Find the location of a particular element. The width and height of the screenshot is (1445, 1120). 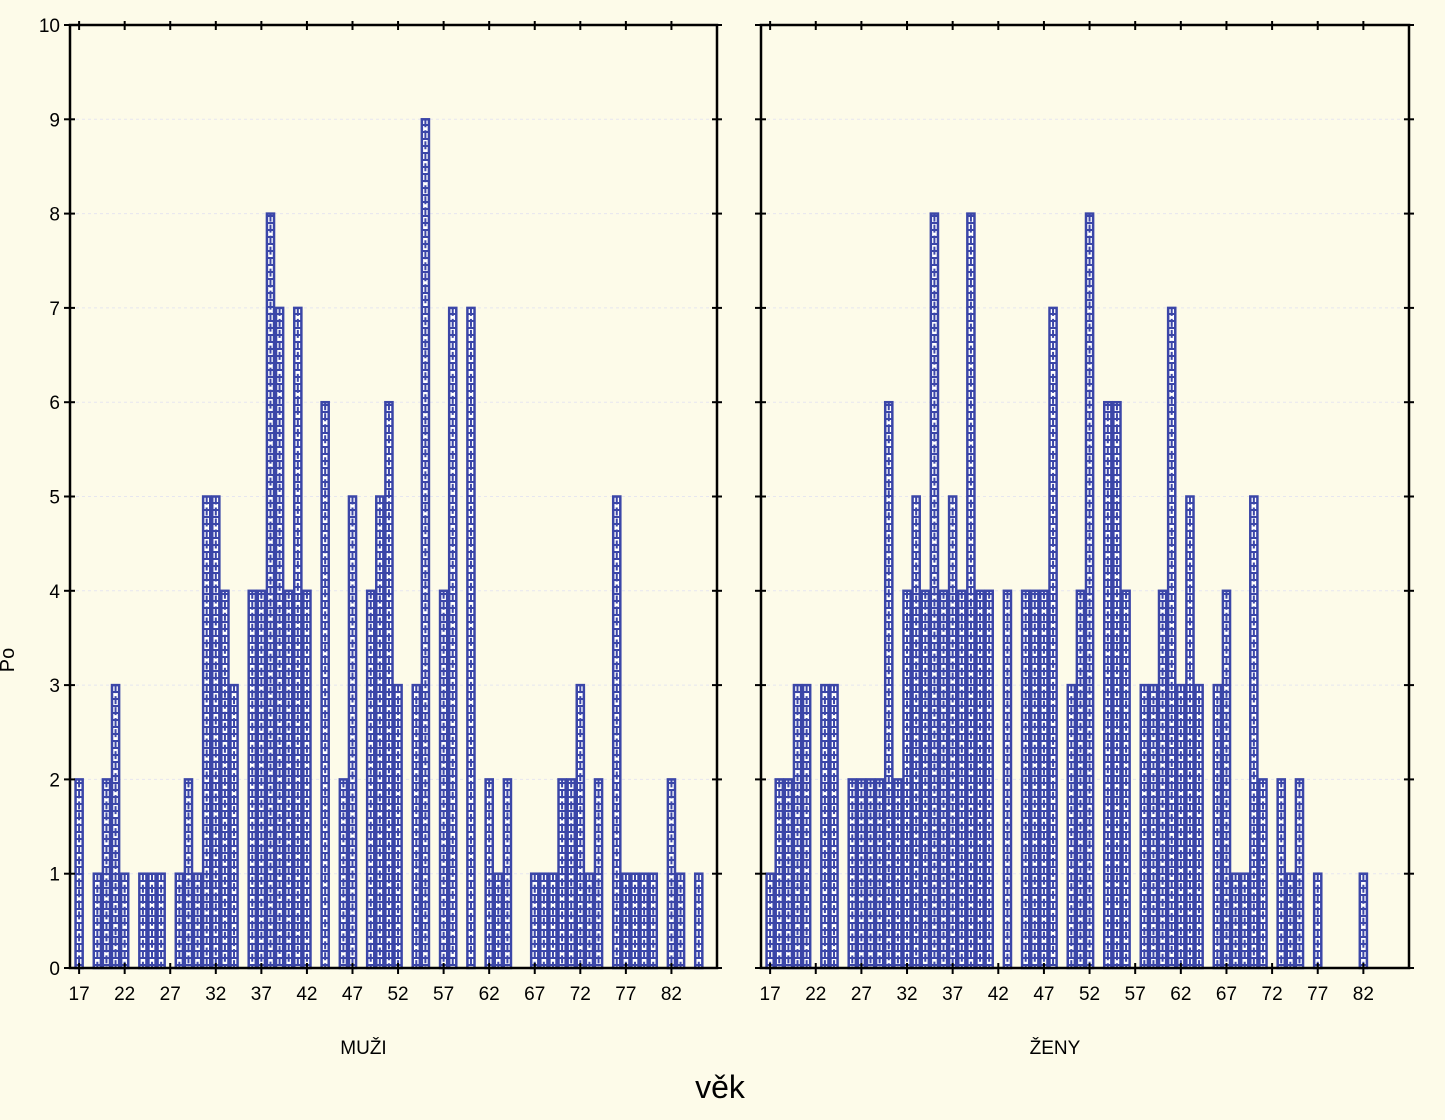

panel-name: MUŽI is located at coordinates (363, 1048).